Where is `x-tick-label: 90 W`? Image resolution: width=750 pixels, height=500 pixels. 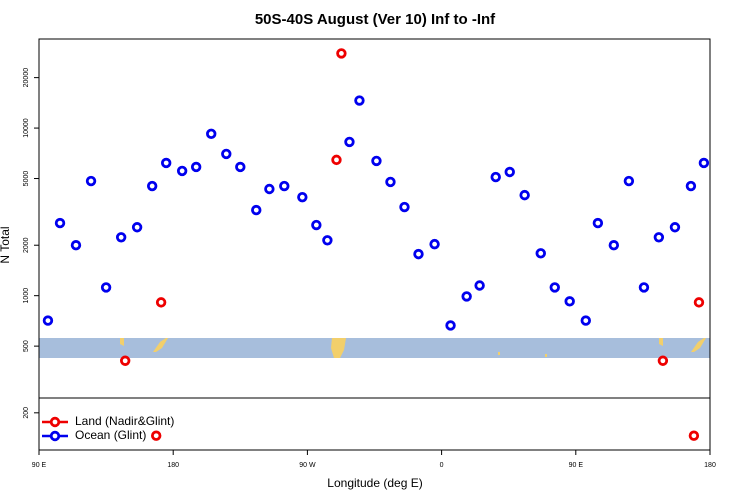 x-tick-label: 90 W is located at coordinates (307, 465).